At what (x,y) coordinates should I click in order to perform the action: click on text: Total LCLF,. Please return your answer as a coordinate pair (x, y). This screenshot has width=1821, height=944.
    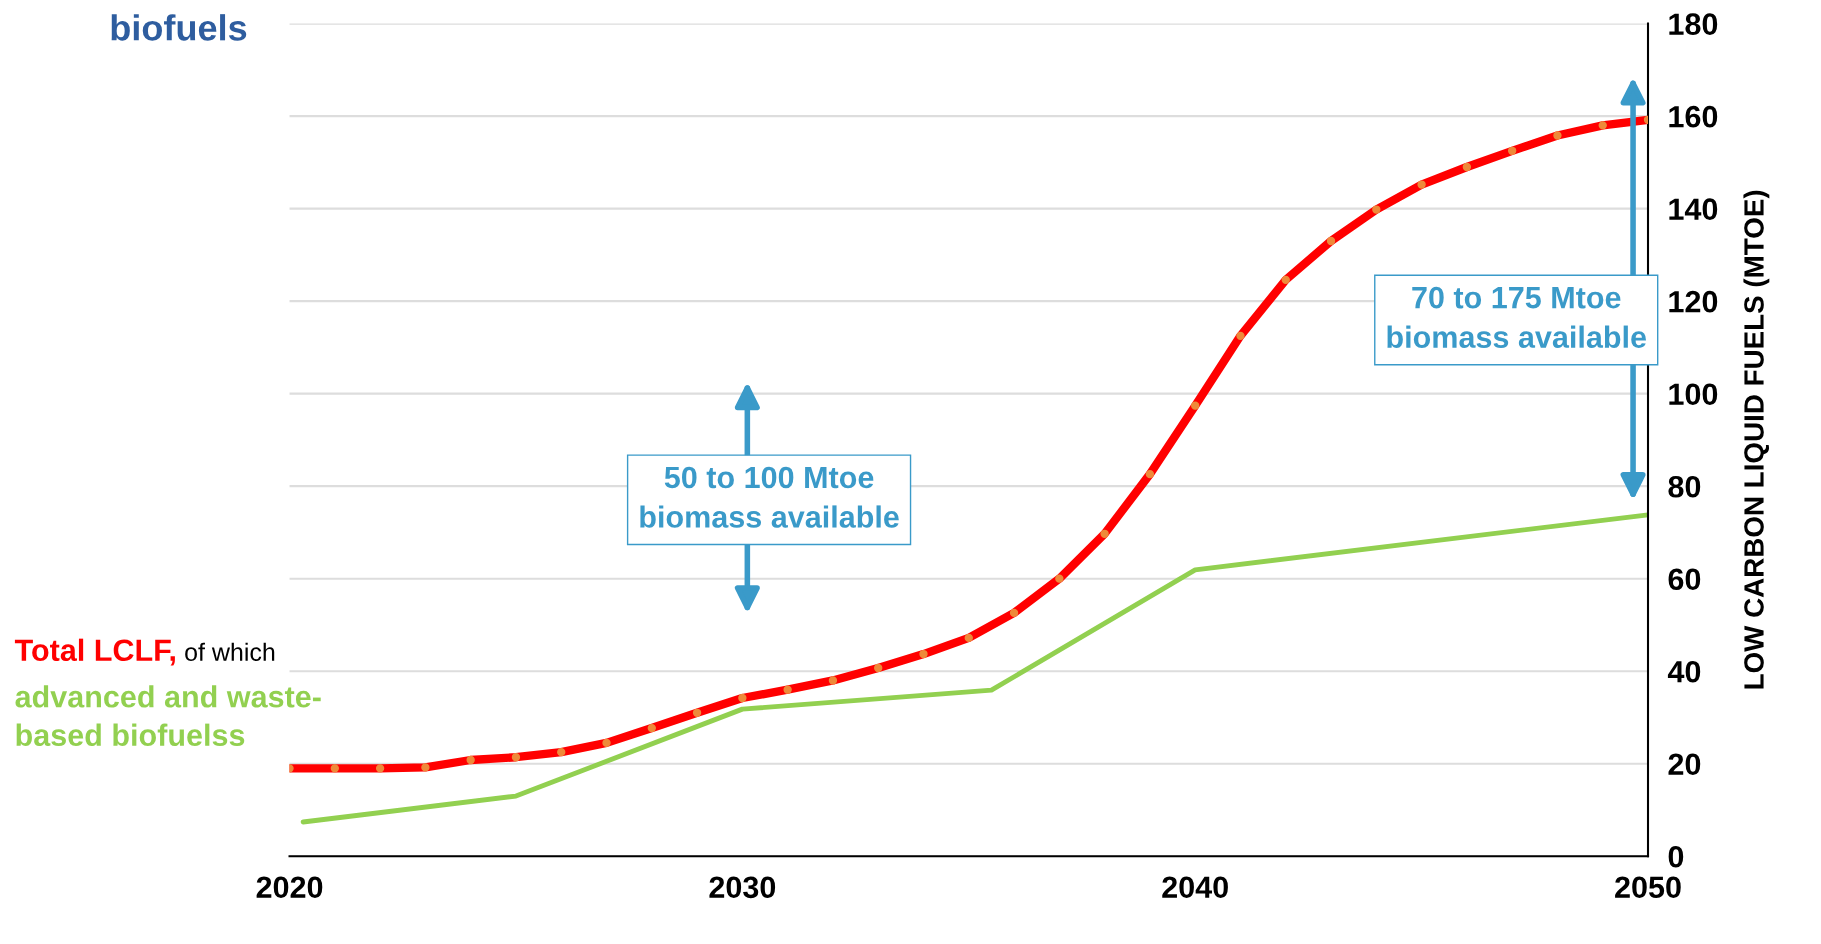
    Looking at the image, I should click on (94, 652).